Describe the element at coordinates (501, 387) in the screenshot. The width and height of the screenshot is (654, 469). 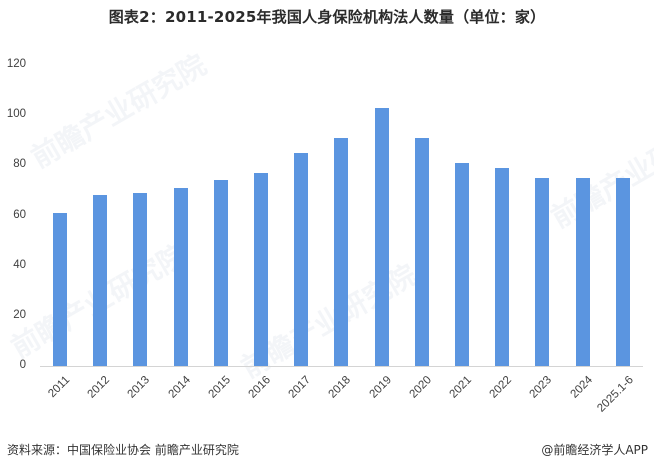
I see `x-tick-label: 2022` at that location.